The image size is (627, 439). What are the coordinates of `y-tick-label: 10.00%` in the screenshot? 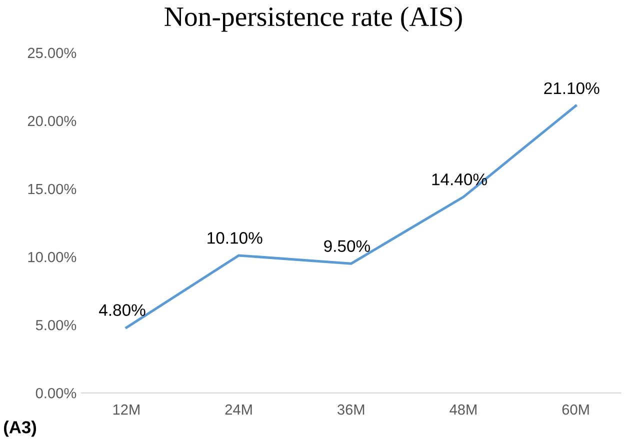 It's located at (52, 257).